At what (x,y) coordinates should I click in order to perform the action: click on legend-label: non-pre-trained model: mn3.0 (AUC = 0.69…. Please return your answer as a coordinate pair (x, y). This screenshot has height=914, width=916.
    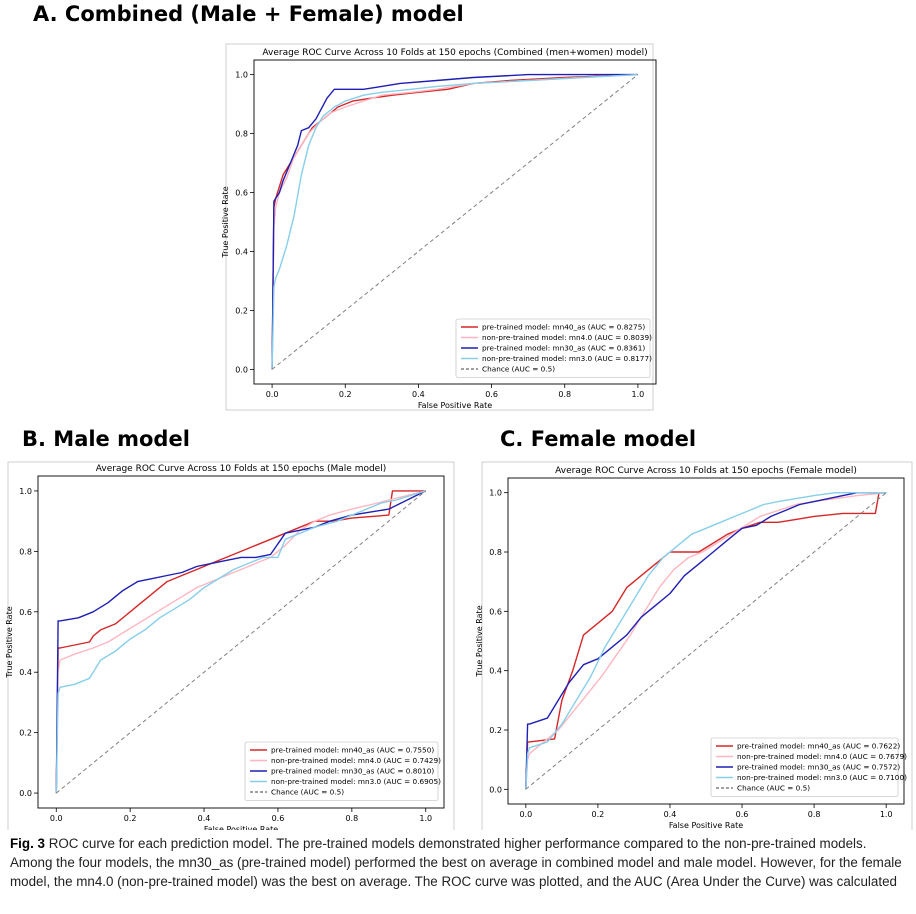
    Looking at the image, I should click on (356, 781).